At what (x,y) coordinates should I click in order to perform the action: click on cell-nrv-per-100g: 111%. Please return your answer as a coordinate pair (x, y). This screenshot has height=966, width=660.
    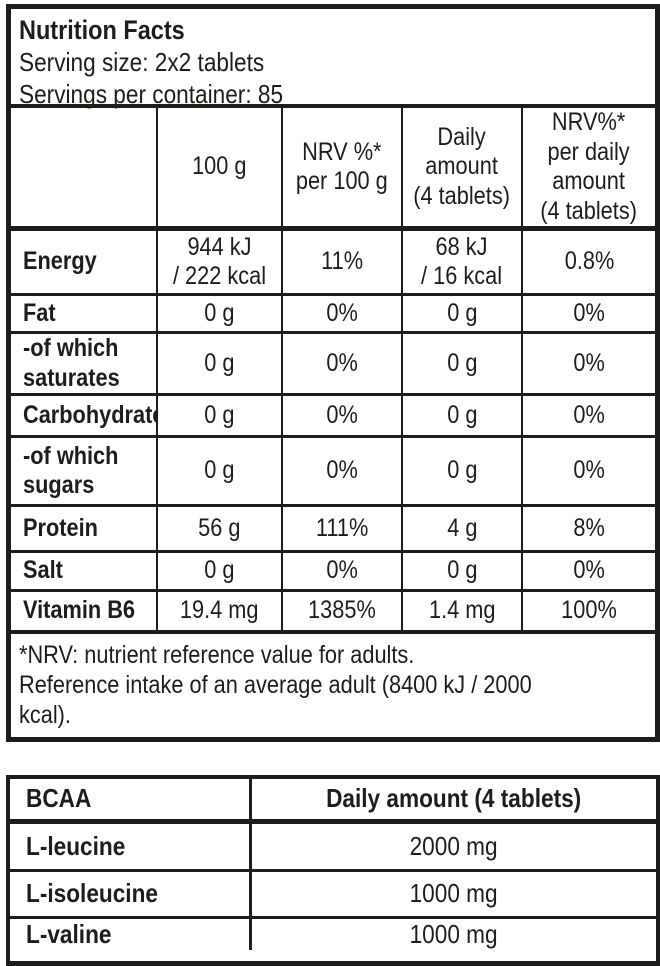
    Looking at the image, I should click on (342, 528).